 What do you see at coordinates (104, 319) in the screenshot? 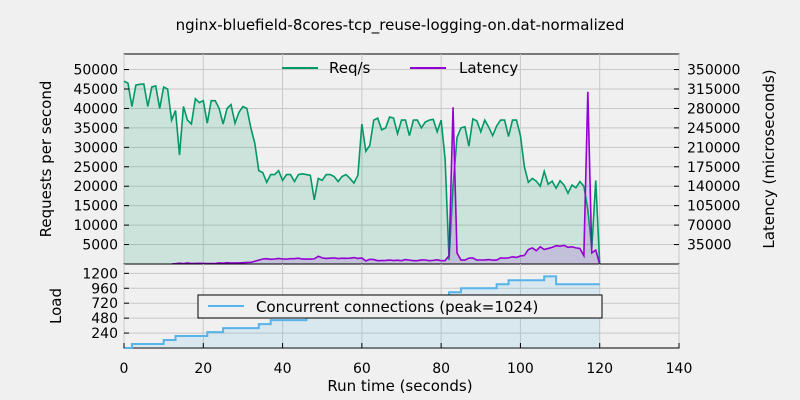
I see `load-tick-label-1: 480` at bounding box center [104, 319].